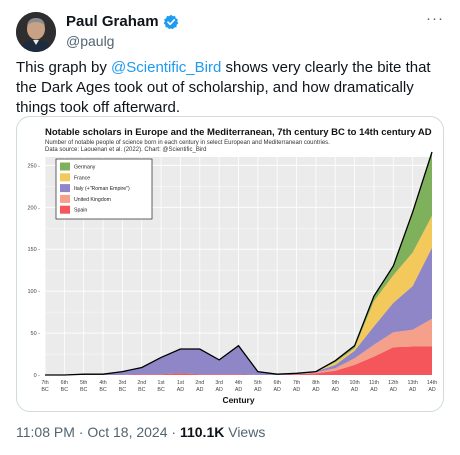 The image size is (460, 455). I want to click on legend-label: United Kingdom, so click(92, 200).